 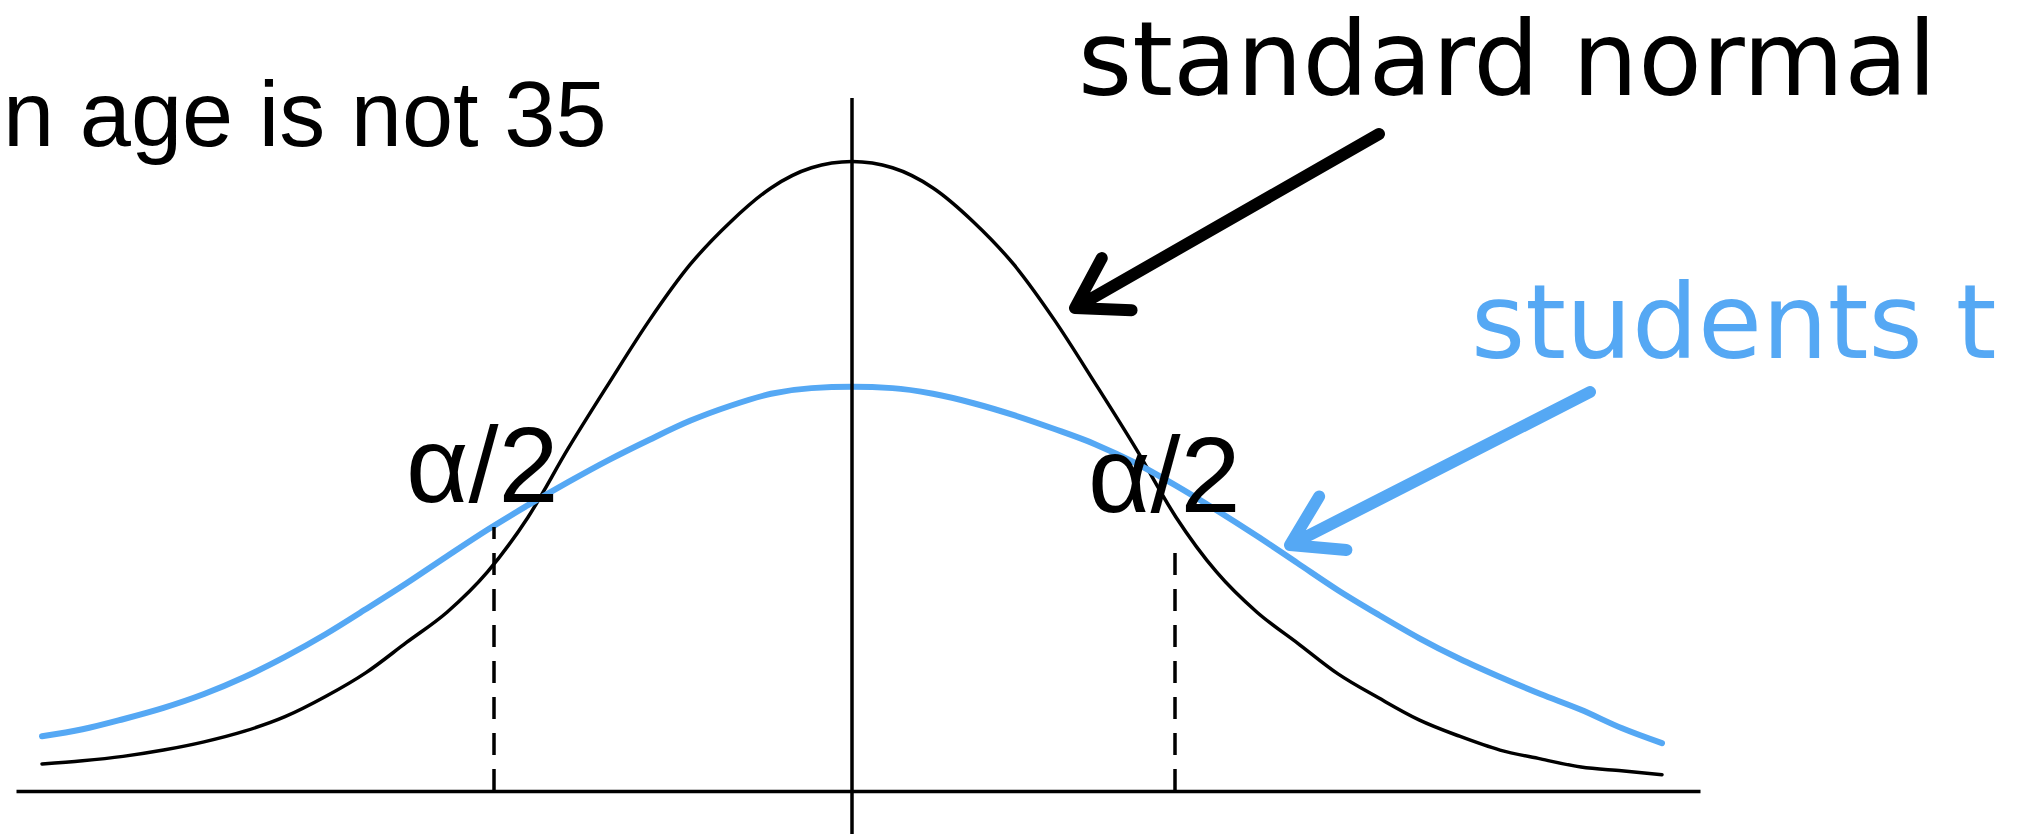 What do you see at coordinates (1507, 60) in the screenshot?
I see `series-label: standard normal` at bounding box center [1507, 60].